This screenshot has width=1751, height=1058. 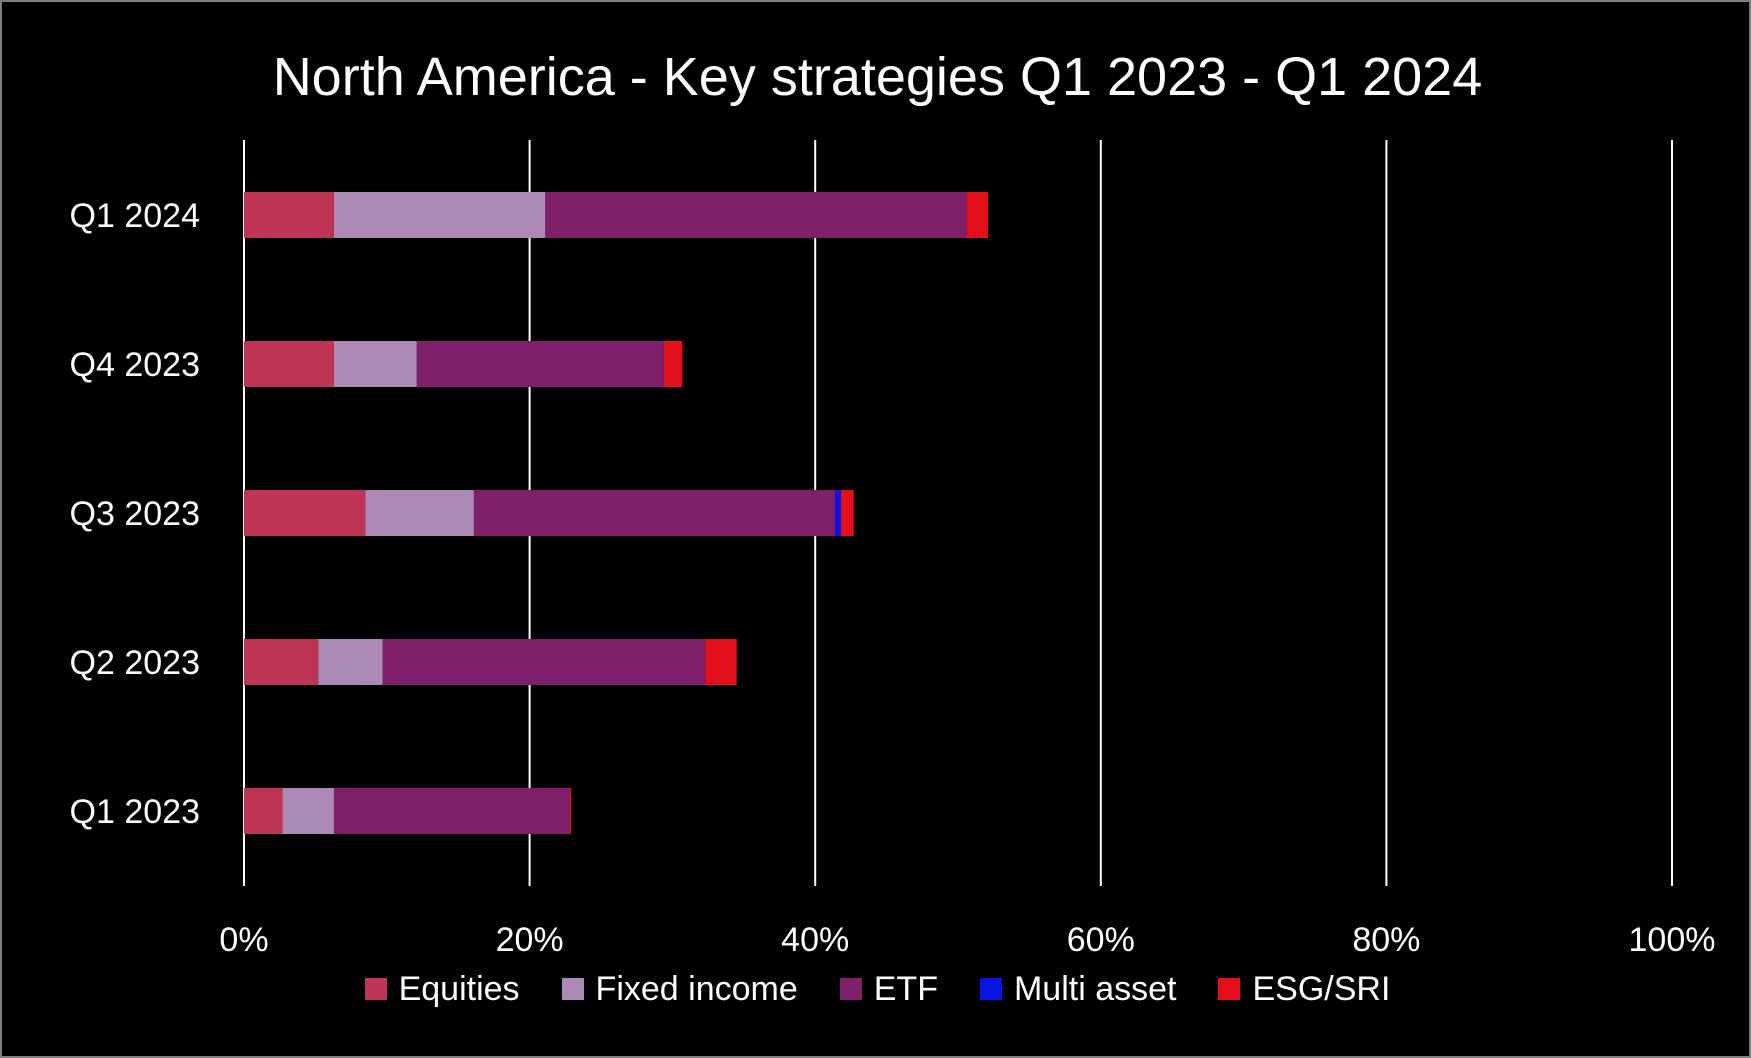 I want to click on x-tick-label: 60%, so click(x=1101, y=940).